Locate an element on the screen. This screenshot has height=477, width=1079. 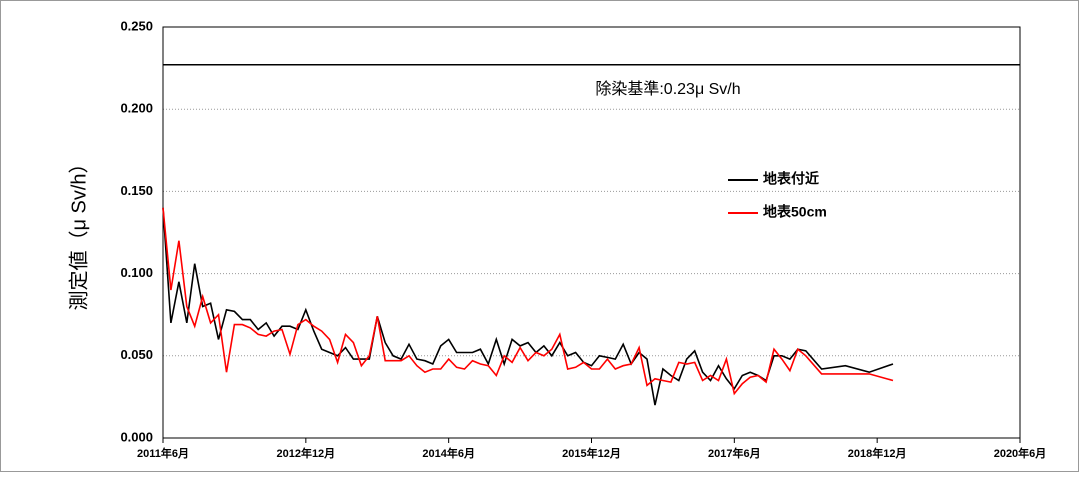
x-tick-label: 2011年6月 is located at coordinates (163, 453).